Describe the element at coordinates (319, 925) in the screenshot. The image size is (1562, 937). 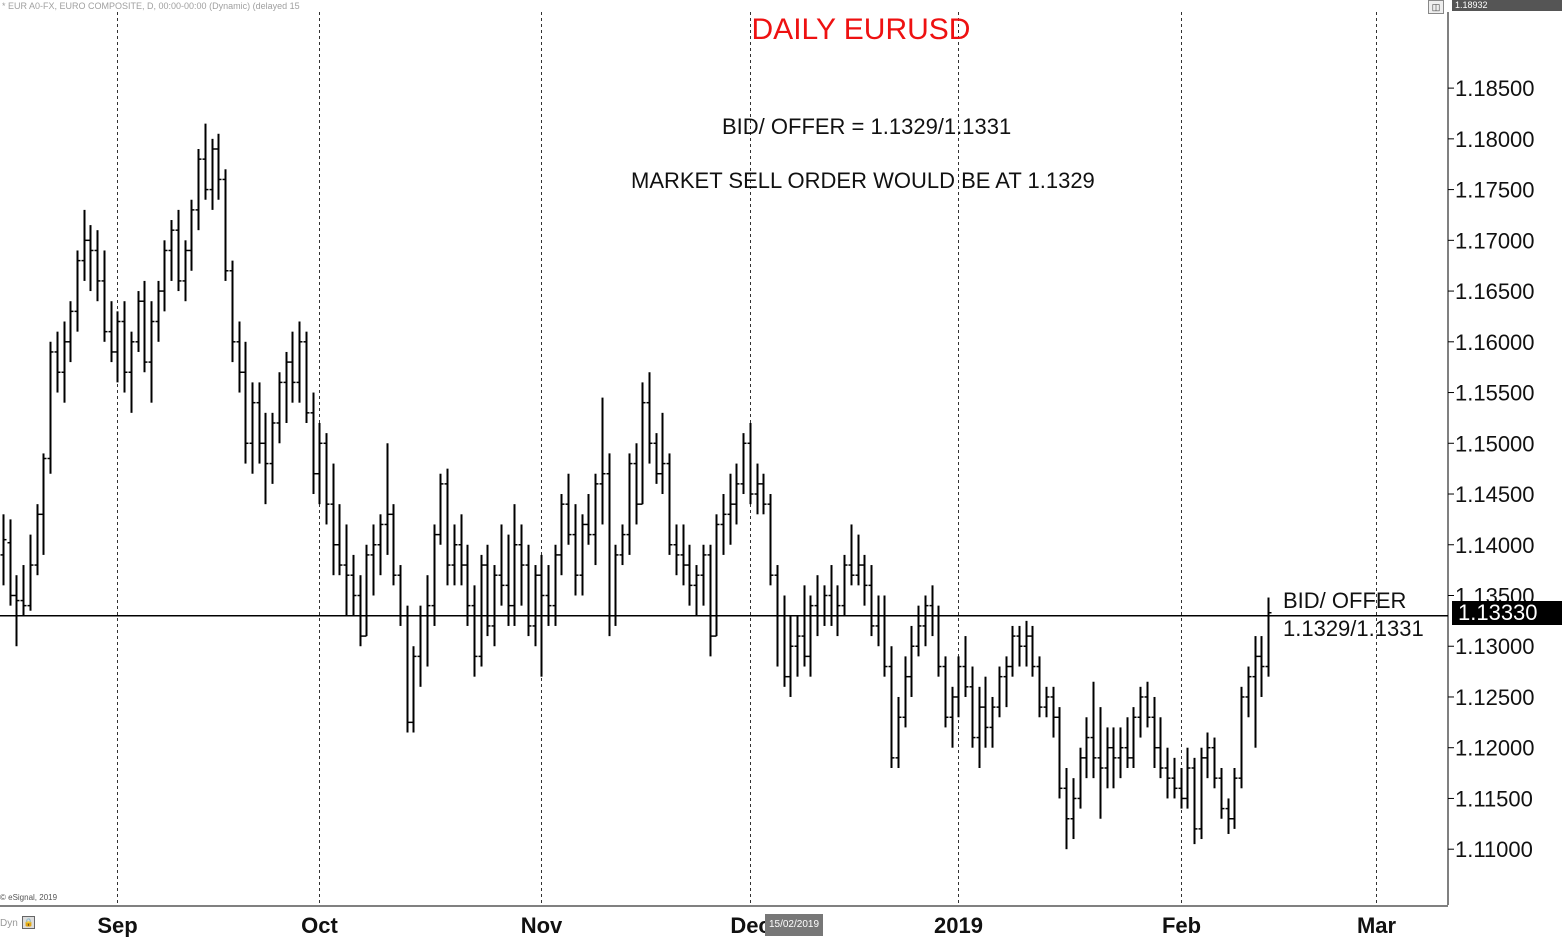
I see `x-tick-label: Oct` at that location.